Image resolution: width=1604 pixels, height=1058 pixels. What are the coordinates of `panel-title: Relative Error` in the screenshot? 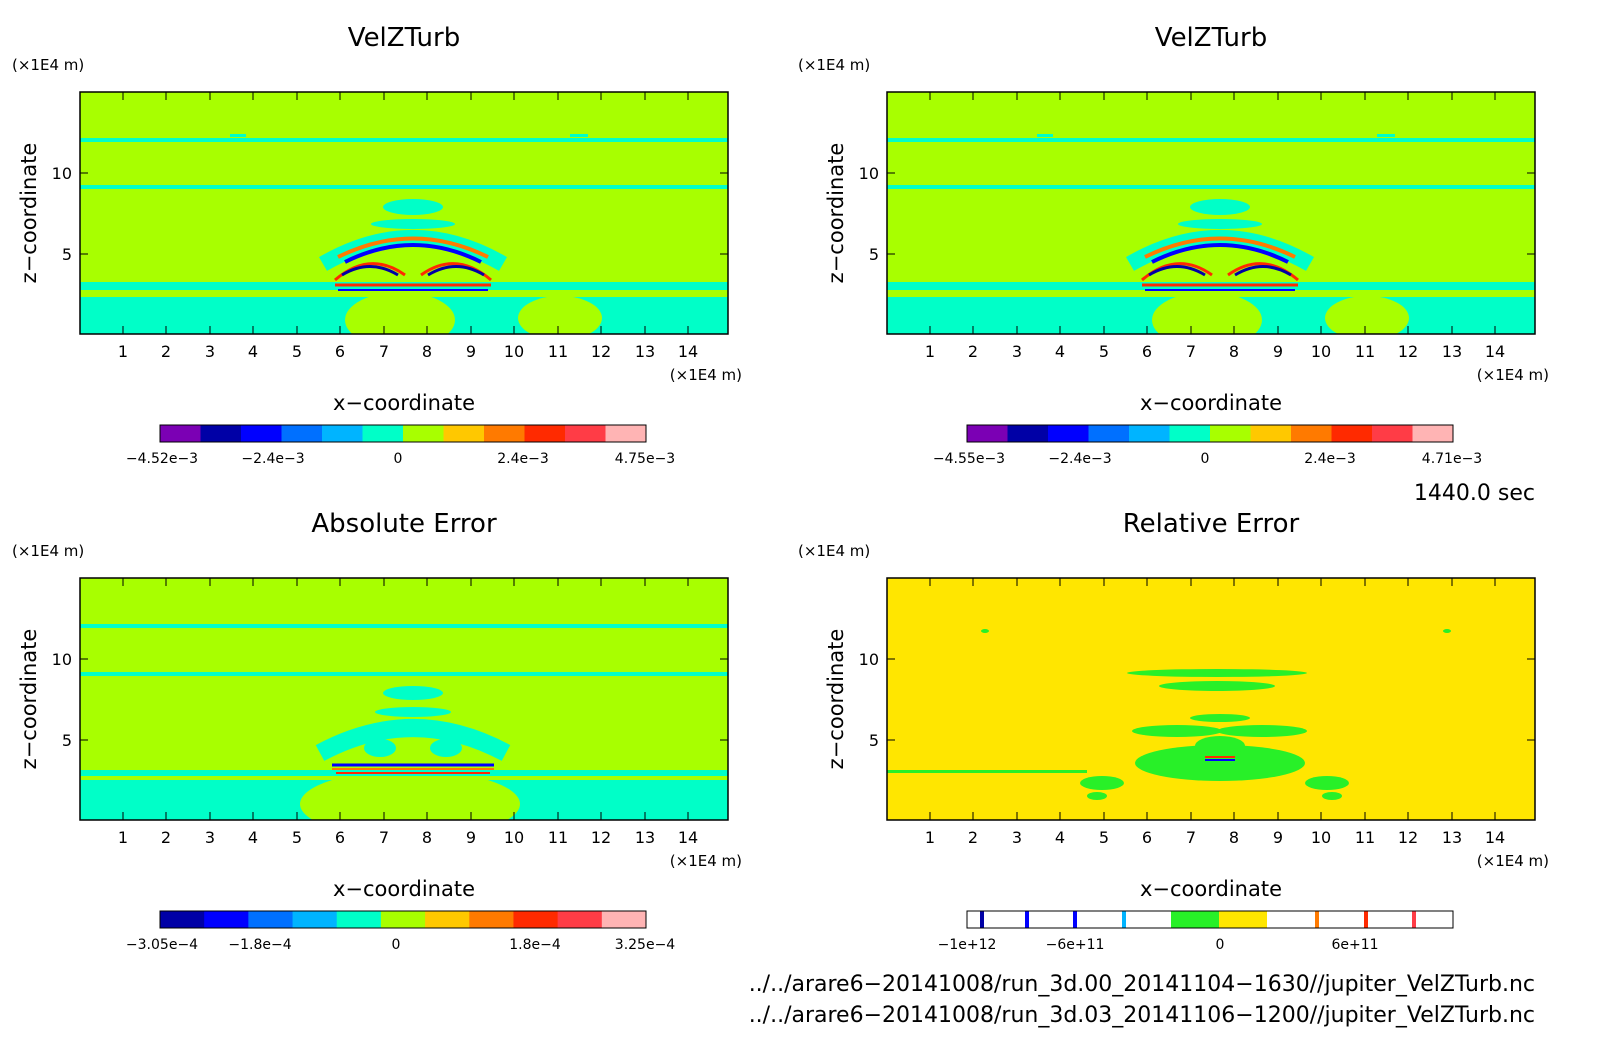 It's located at (1211, 524).